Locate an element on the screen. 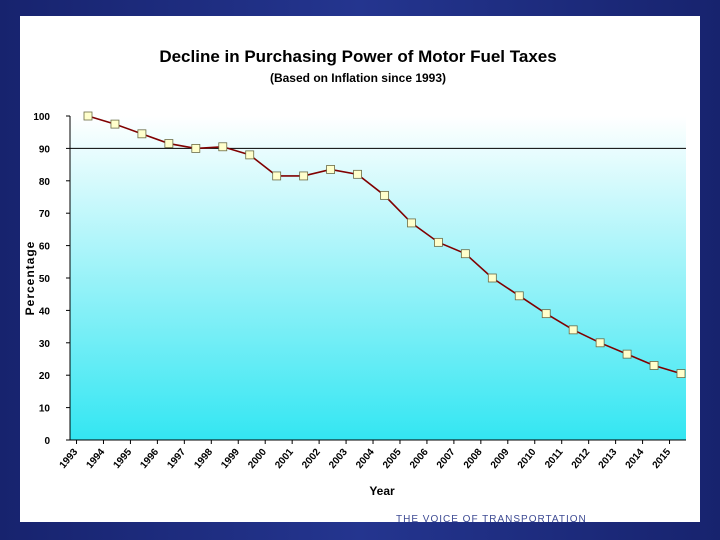 The image size is (720, 540). chart-subtitle: (Based on Inflation since 1993) is located at coordinates (358, 78).